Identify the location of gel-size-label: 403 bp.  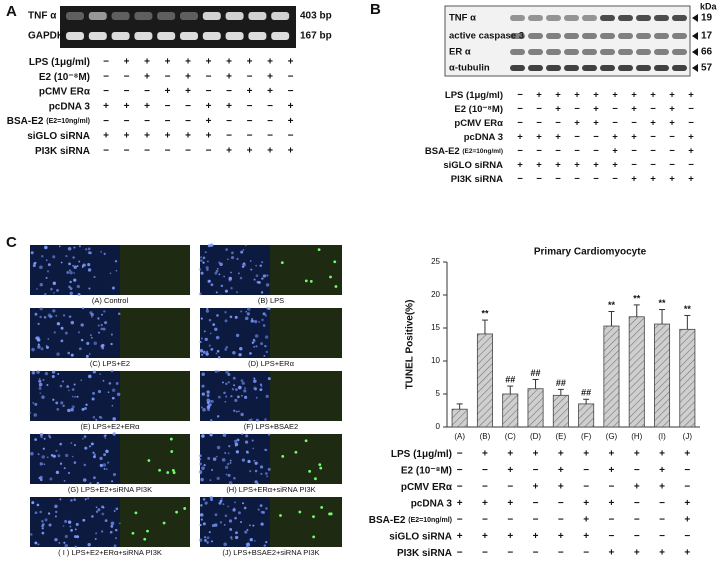
(316, 16).